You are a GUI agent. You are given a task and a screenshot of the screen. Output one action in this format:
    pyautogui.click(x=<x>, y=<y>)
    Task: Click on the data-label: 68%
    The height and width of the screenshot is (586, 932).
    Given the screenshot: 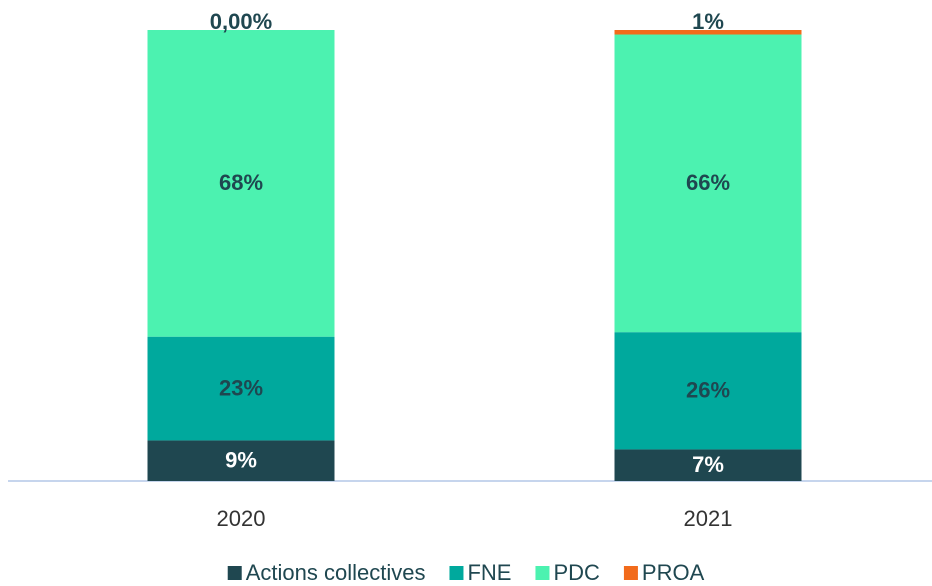 What is the action you would take?
    pyautogui.click(x=241, y=182)
    